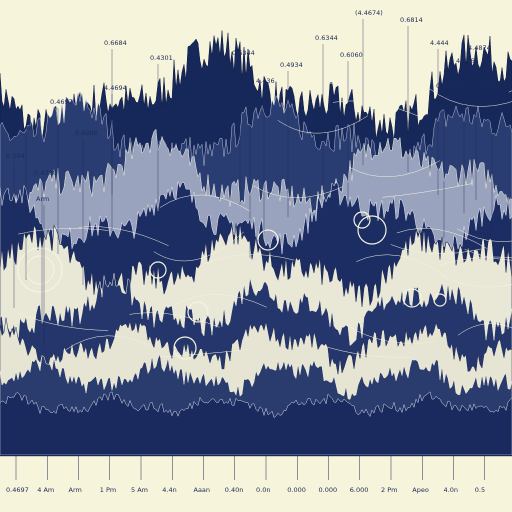  Describe the element at coordinates (234, 490) in the screenshot. I see `axis-label: 0.40n` at that location.